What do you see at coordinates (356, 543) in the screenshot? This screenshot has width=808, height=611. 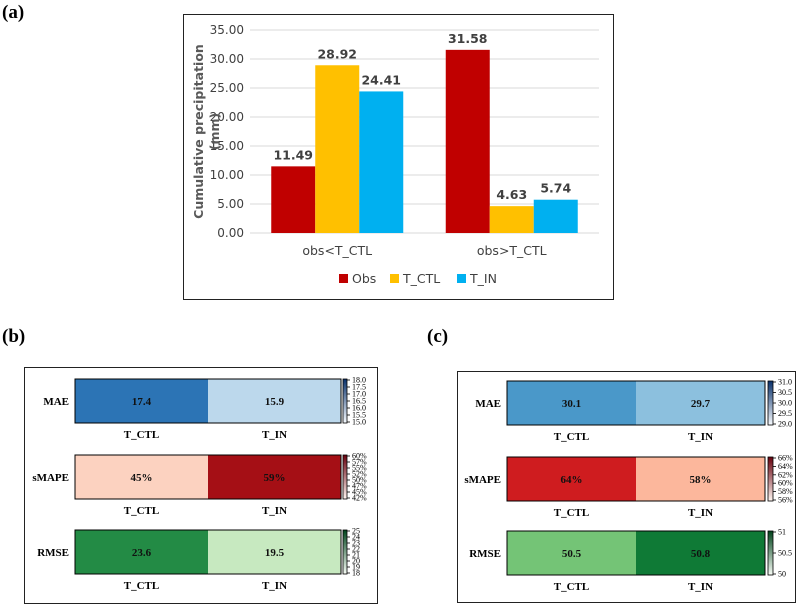 I see `colorbar-tick-label: 23` at bounding box center [356, 543].